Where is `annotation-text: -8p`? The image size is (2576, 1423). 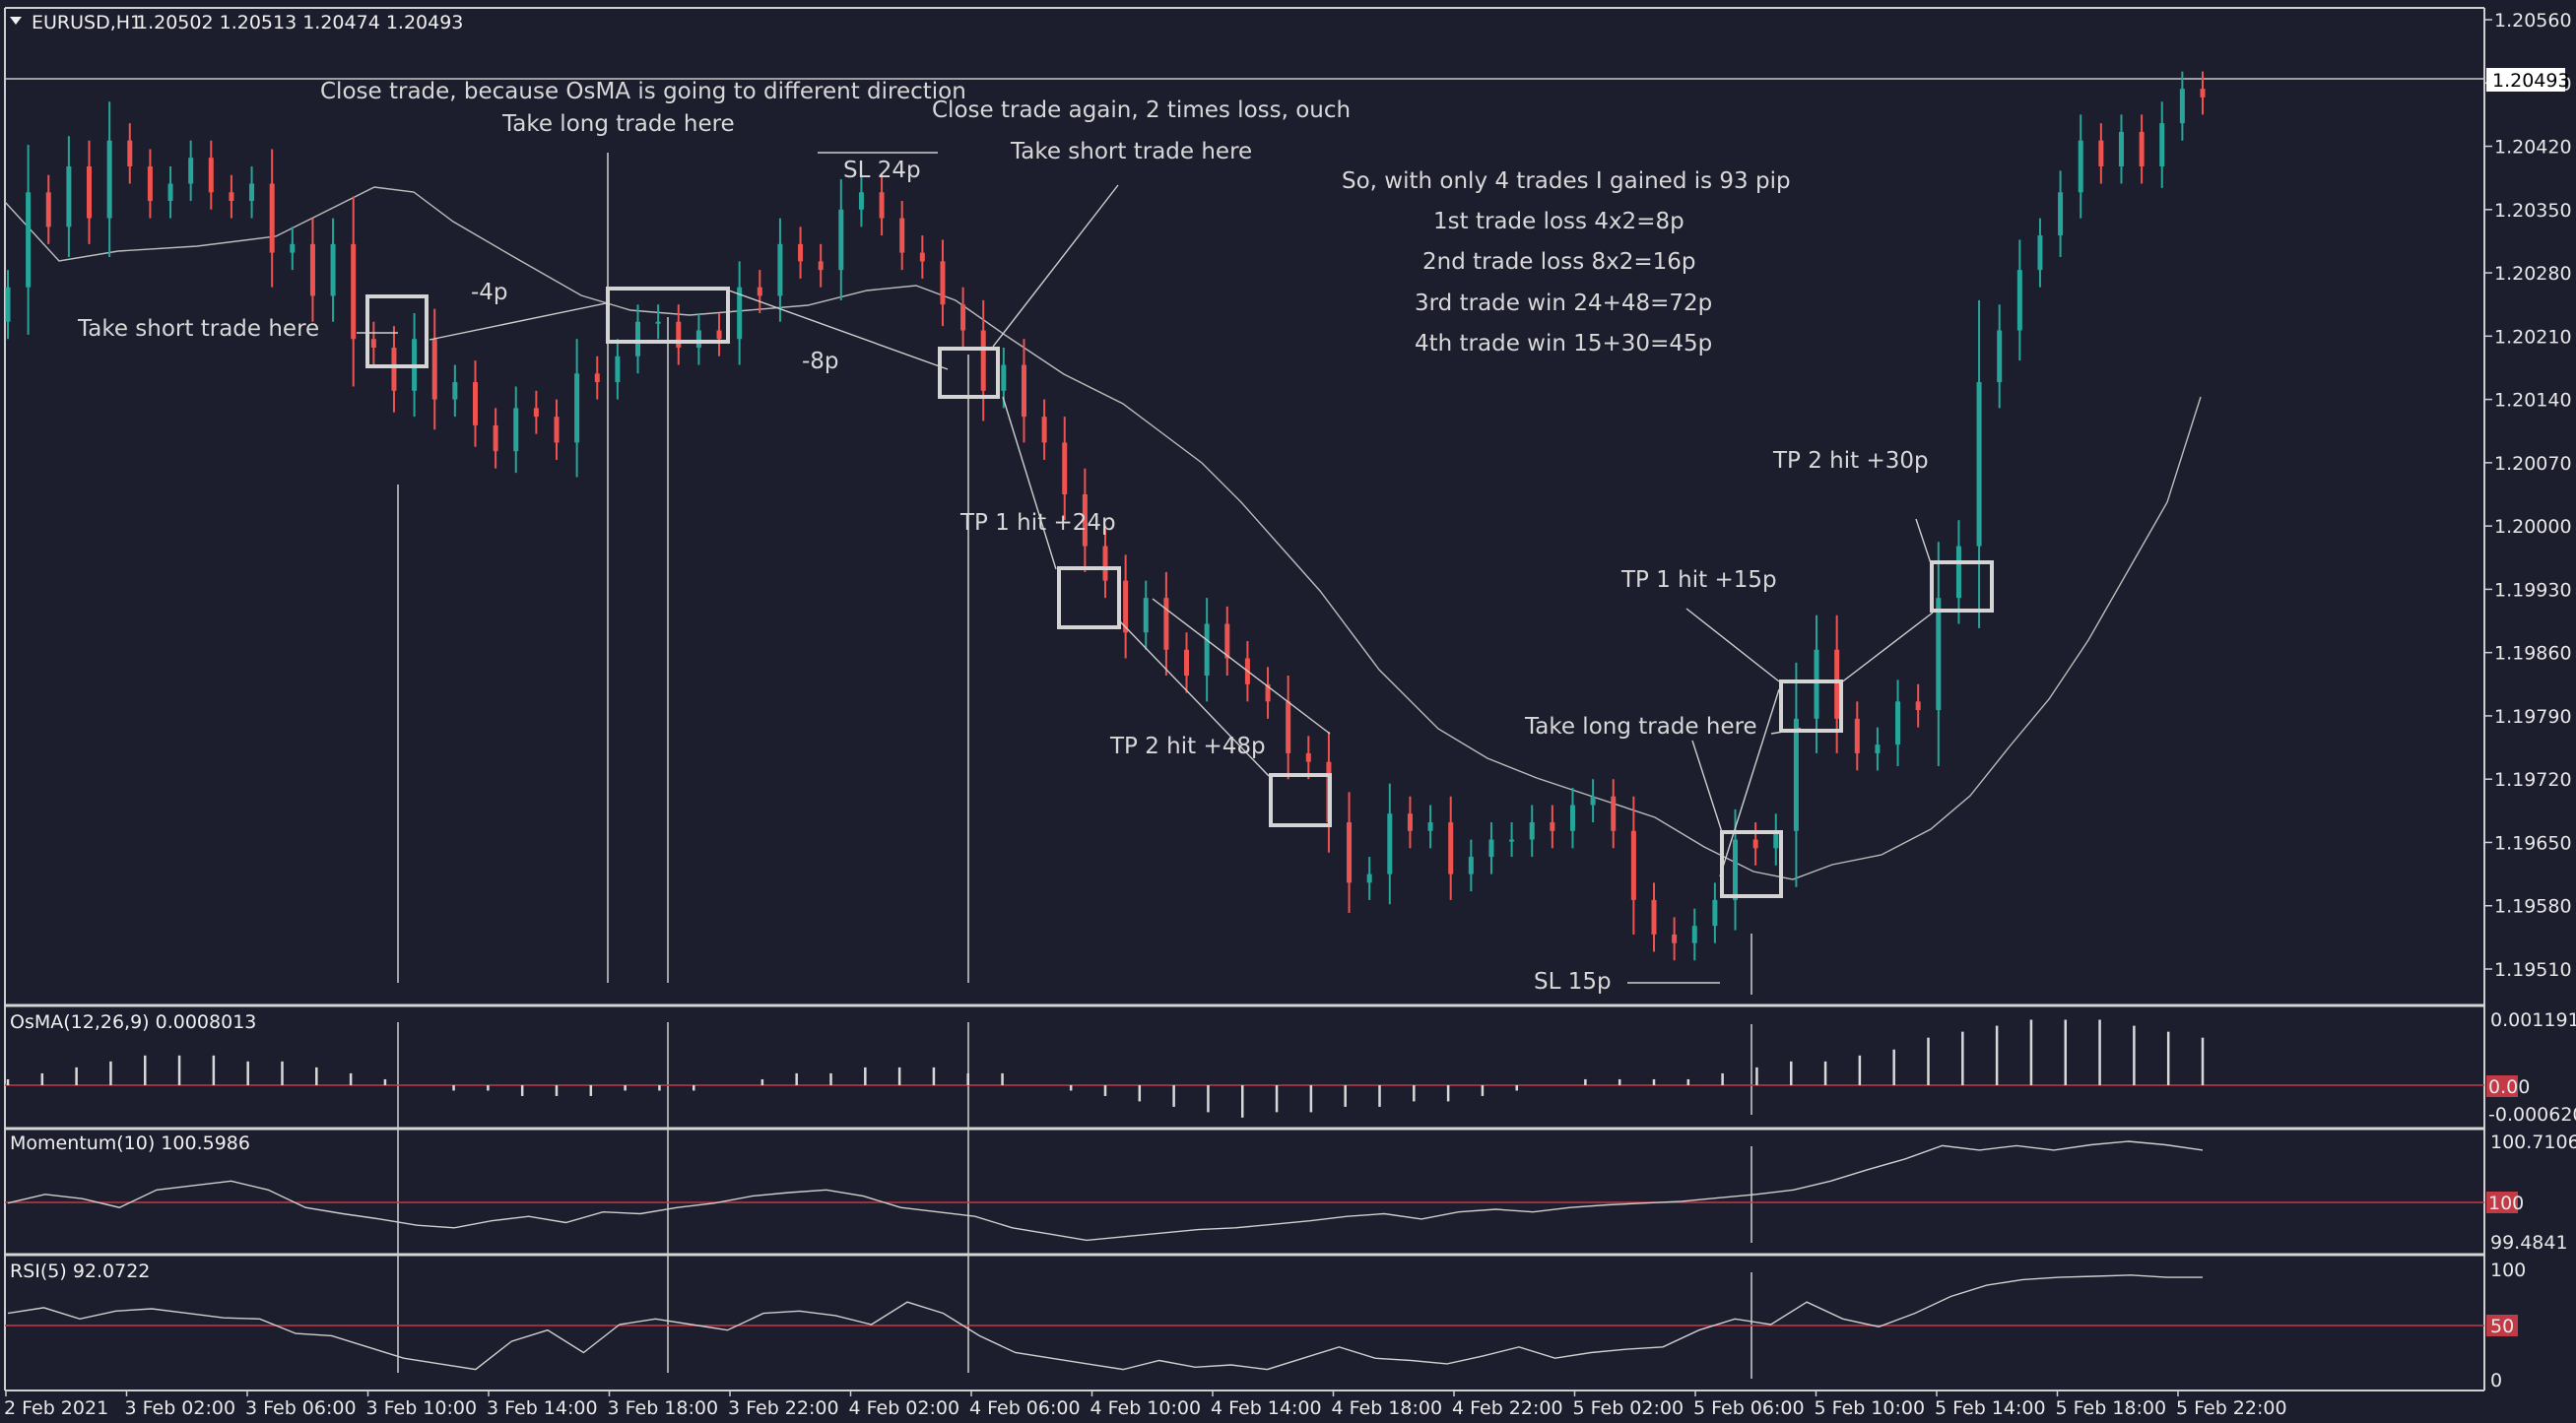
annotation-text: -8p is located at coordinates (821, 361).